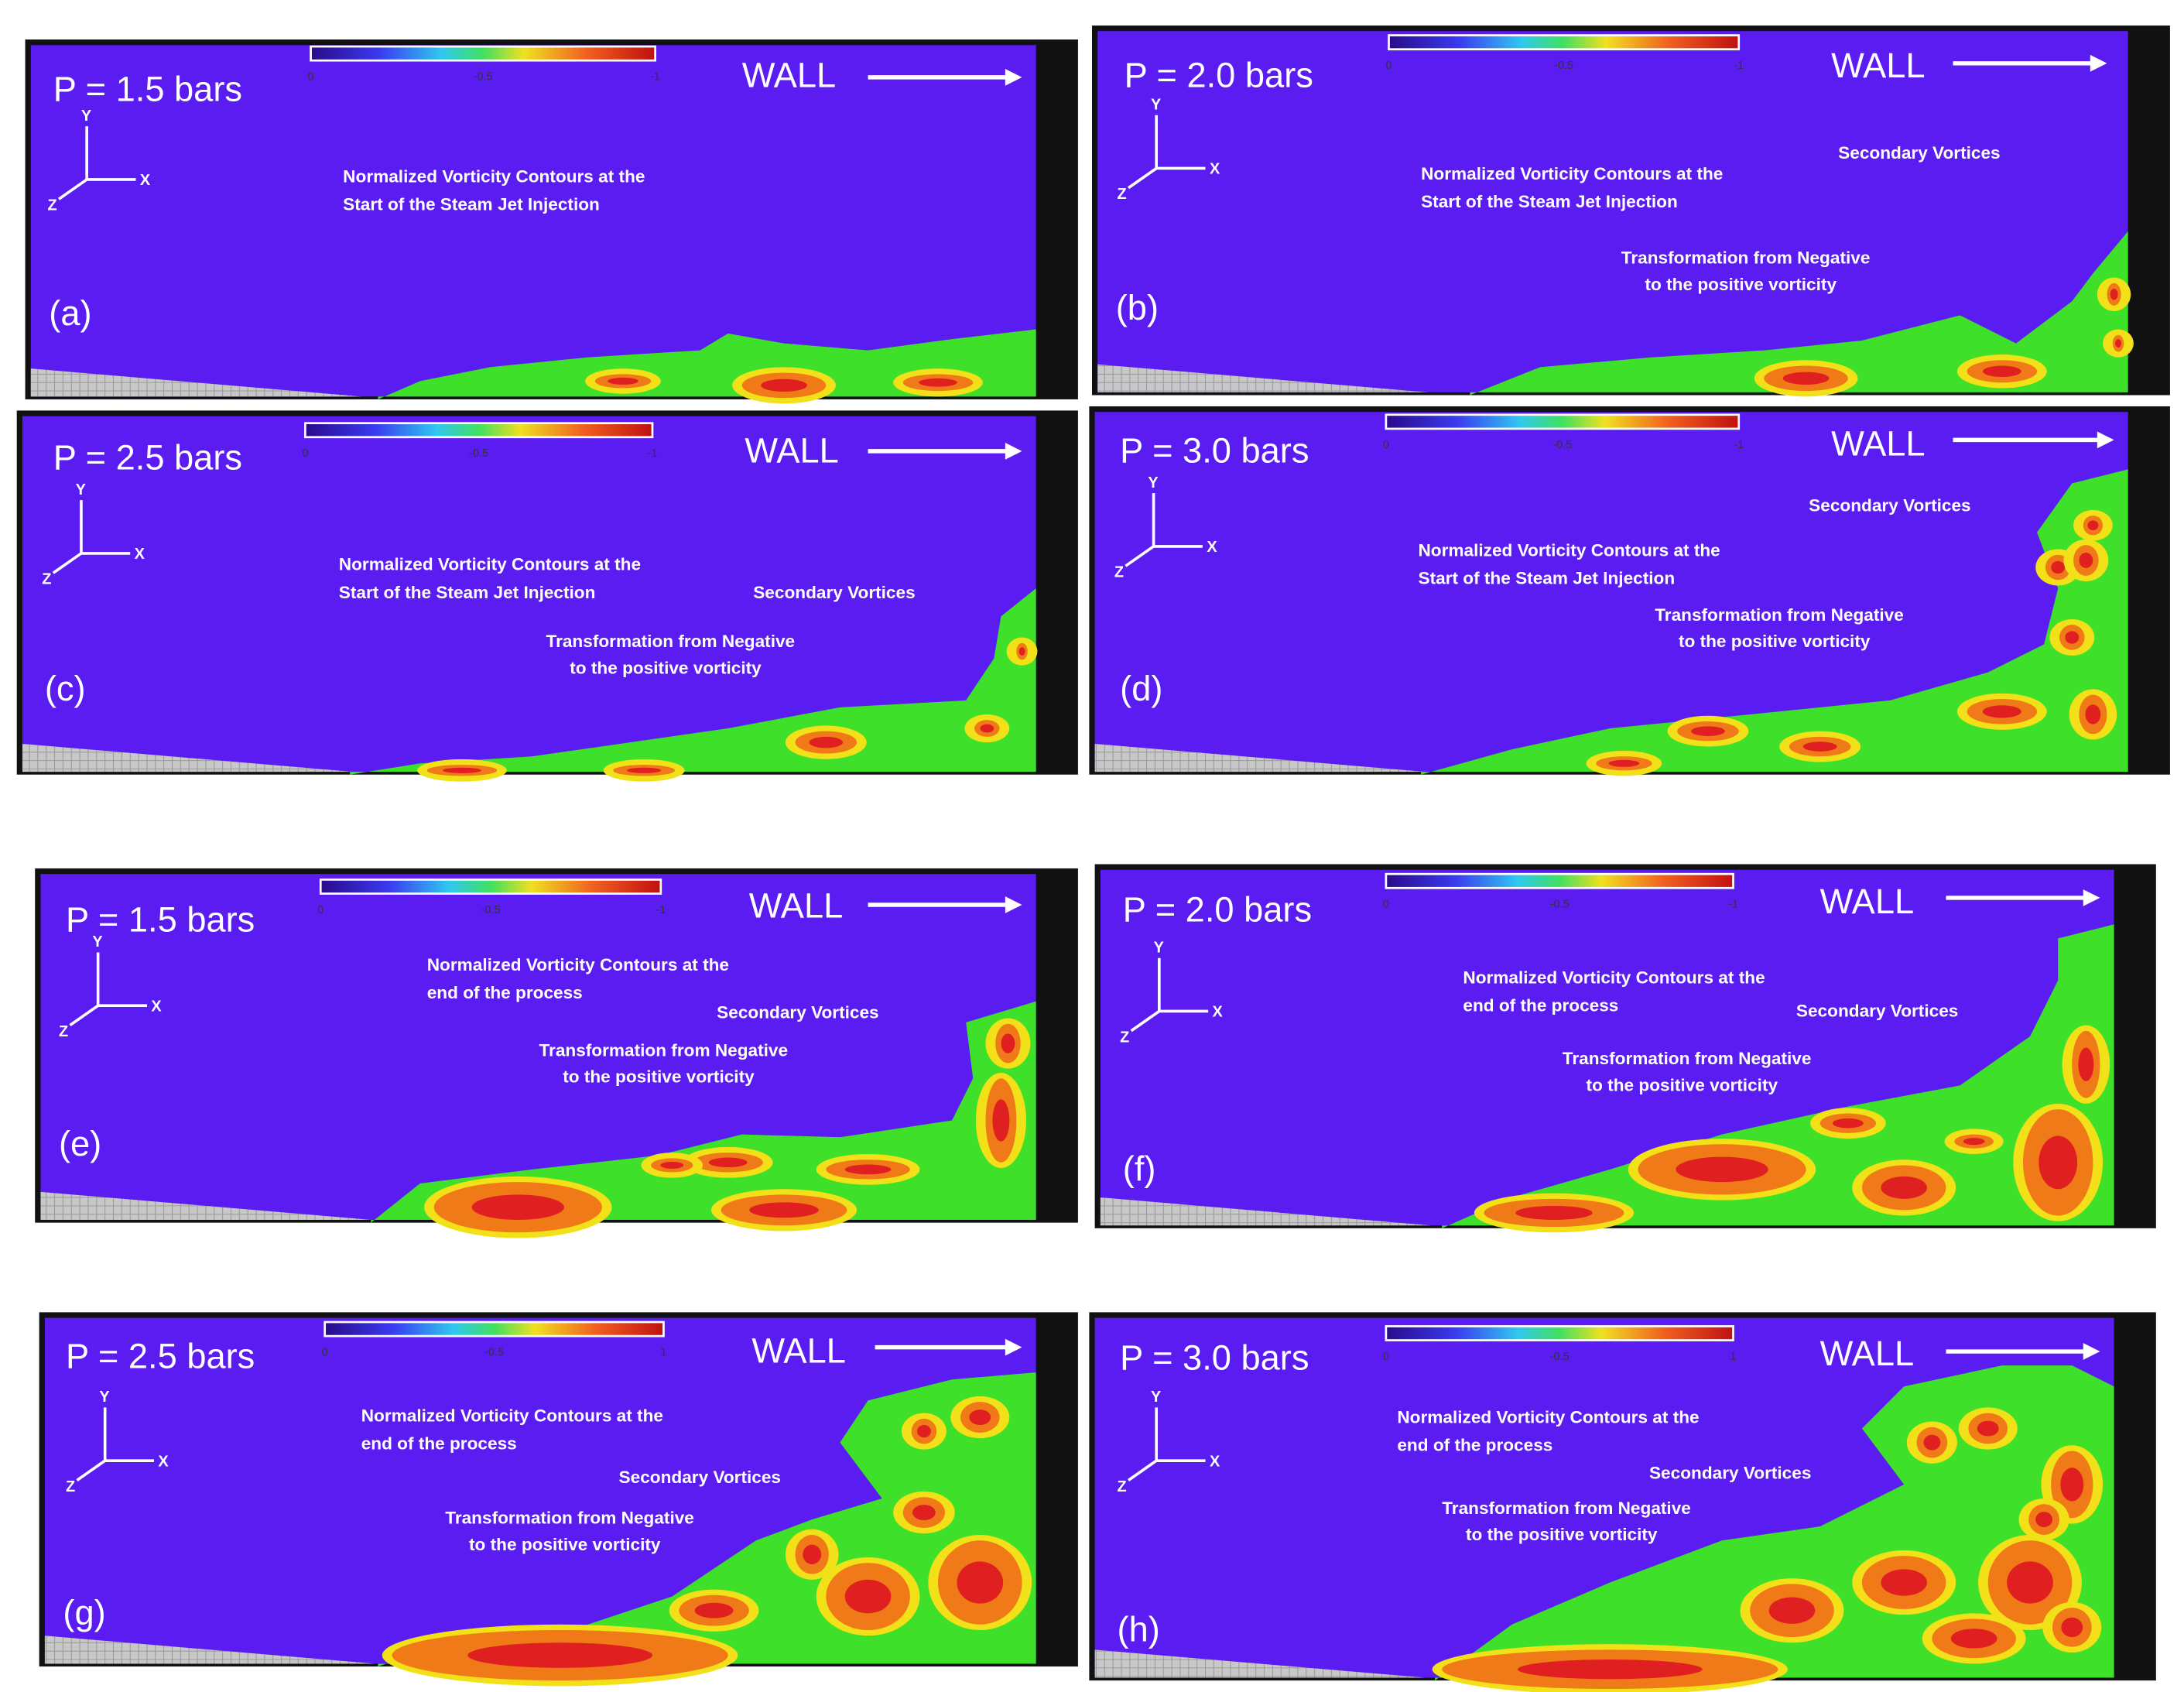 The width and height of the screenshot is (2184, 1692). Describe the element at coordinates (147, 89) in the screenshot. I see `pressure-label: P = 1.5 bars` at that location.